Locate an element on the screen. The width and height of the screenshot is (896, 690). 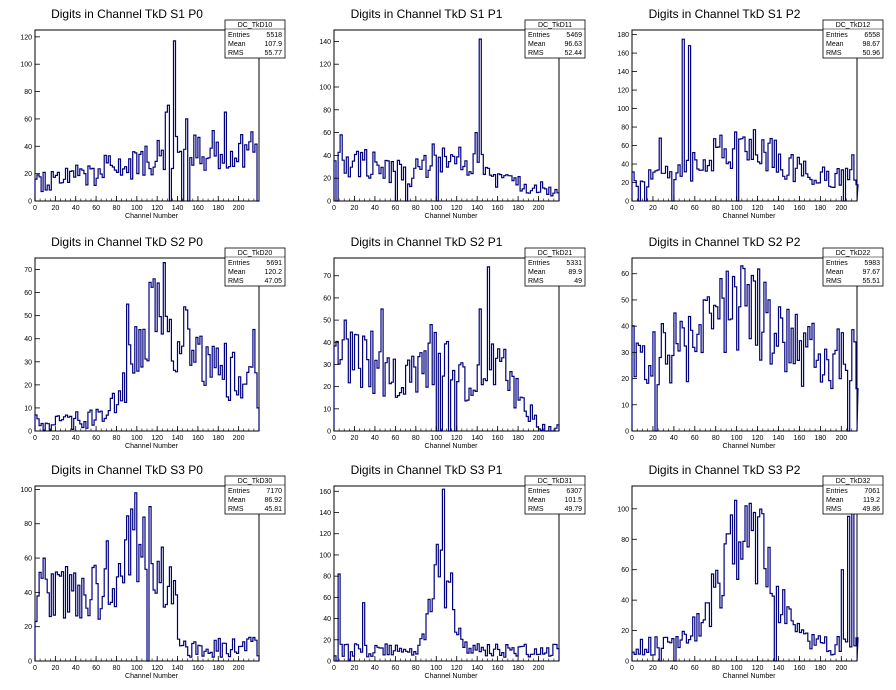
stats-value: 6558 is located at coordinates (872, 35).